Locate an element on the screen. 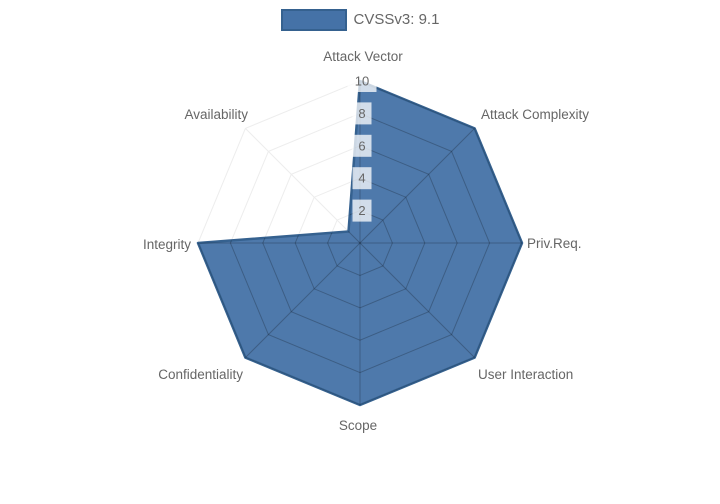 The image size is (720, 504). axis-label-integrity: Integrity is located at coordinates (167, 244).